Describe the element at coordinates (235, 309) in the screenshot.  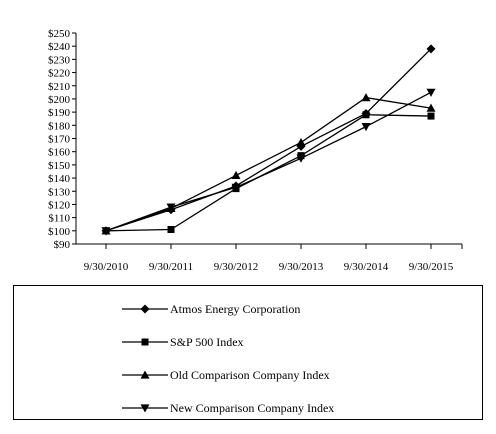
I see `legend-label-atmos: Atmos Energy Corporation` at that location.